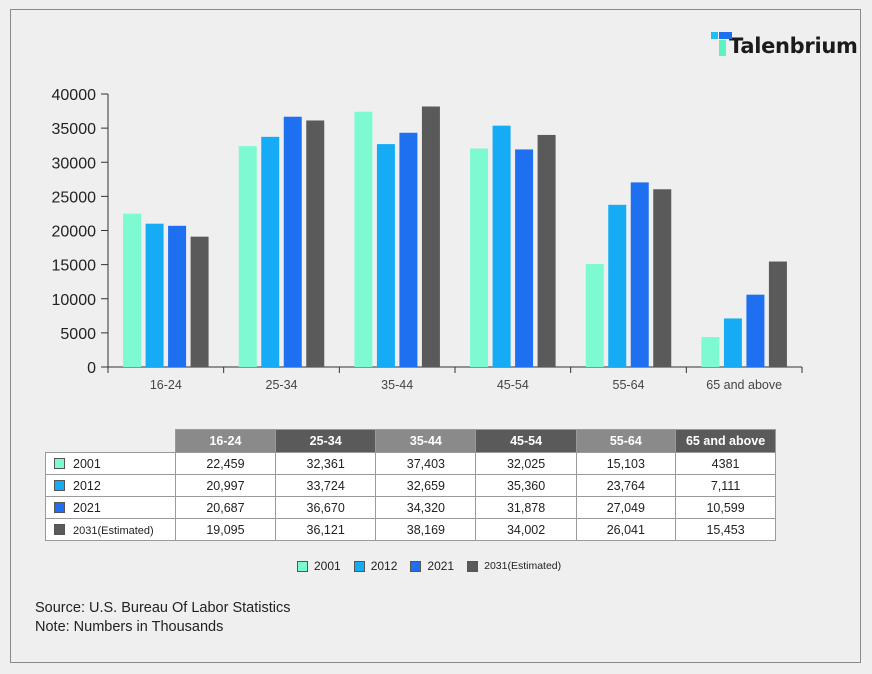 This screenshot has height=674, width=872. What do you see at coordinates (225, 507) in the screenshot?
I see `table-cell: 20,687` at bounding box center [225, 507].